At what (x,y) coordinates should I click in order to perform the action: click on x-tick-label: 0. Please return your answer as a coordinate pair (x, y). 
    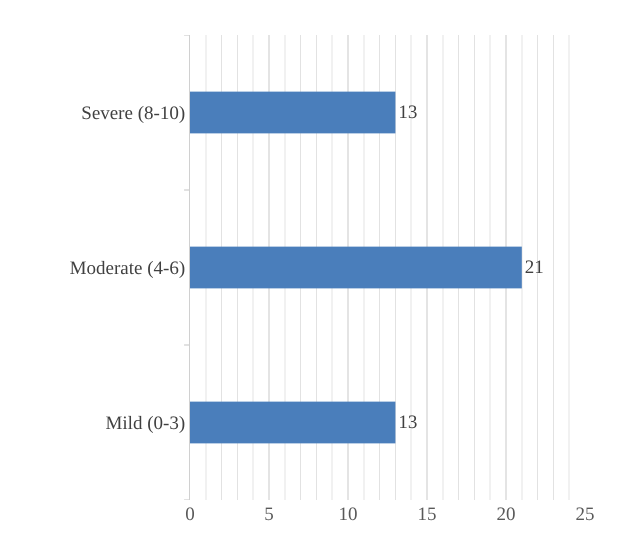
    Looking at the image, I should click on (190, 514).